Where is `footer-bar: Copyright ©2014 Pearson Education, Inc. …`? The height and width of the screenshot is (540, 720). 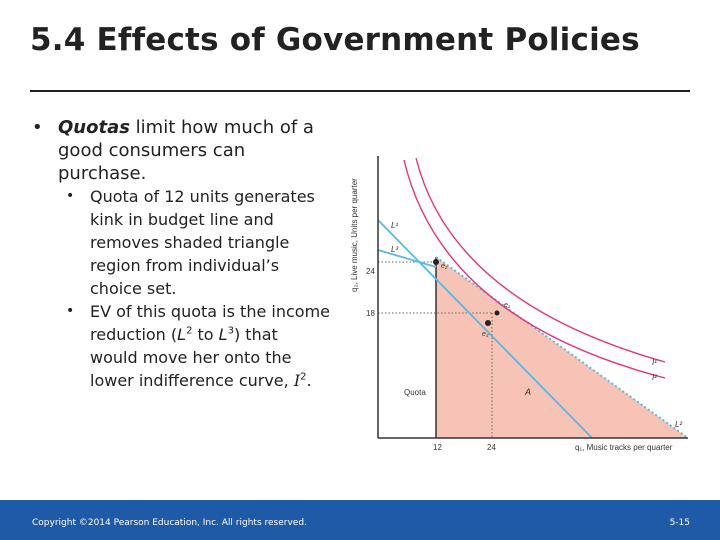
footer-bar: Copyright ©2014 Pearson Education, Inc. … is located at coordinates (360, 520).